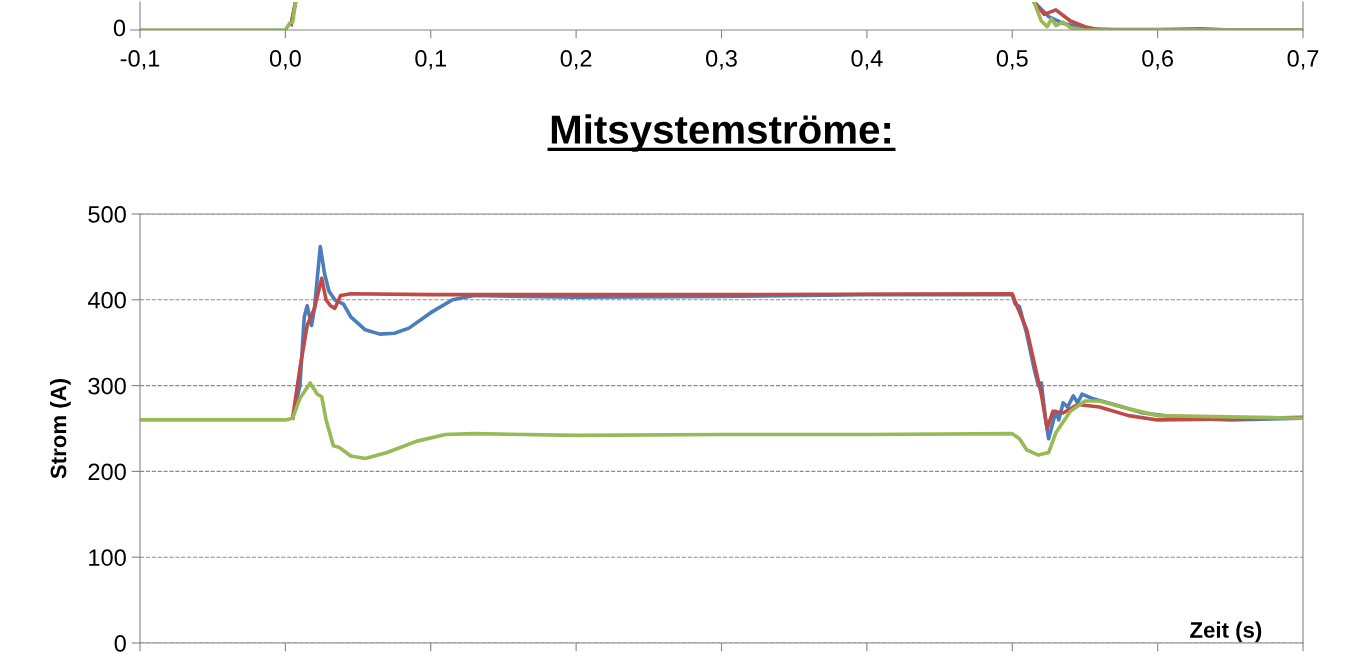  I want to click on x-tick-label: 0,1, so click(431, 60).